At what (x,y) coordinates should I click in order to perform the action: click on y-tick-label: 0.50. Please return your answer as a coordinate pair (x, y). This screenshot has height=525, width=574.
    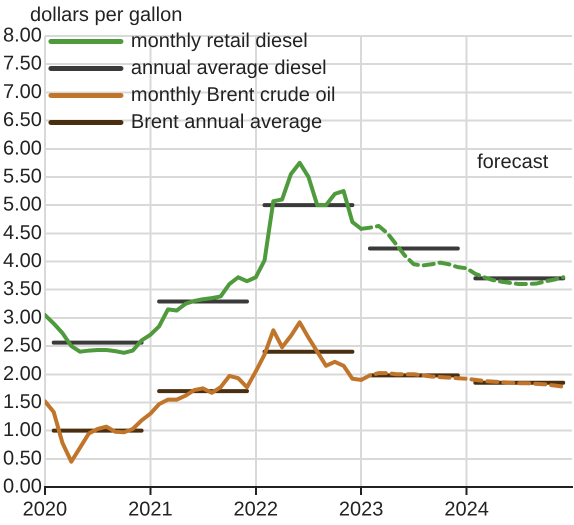
    Looking at the image, I should click on (22, 458).